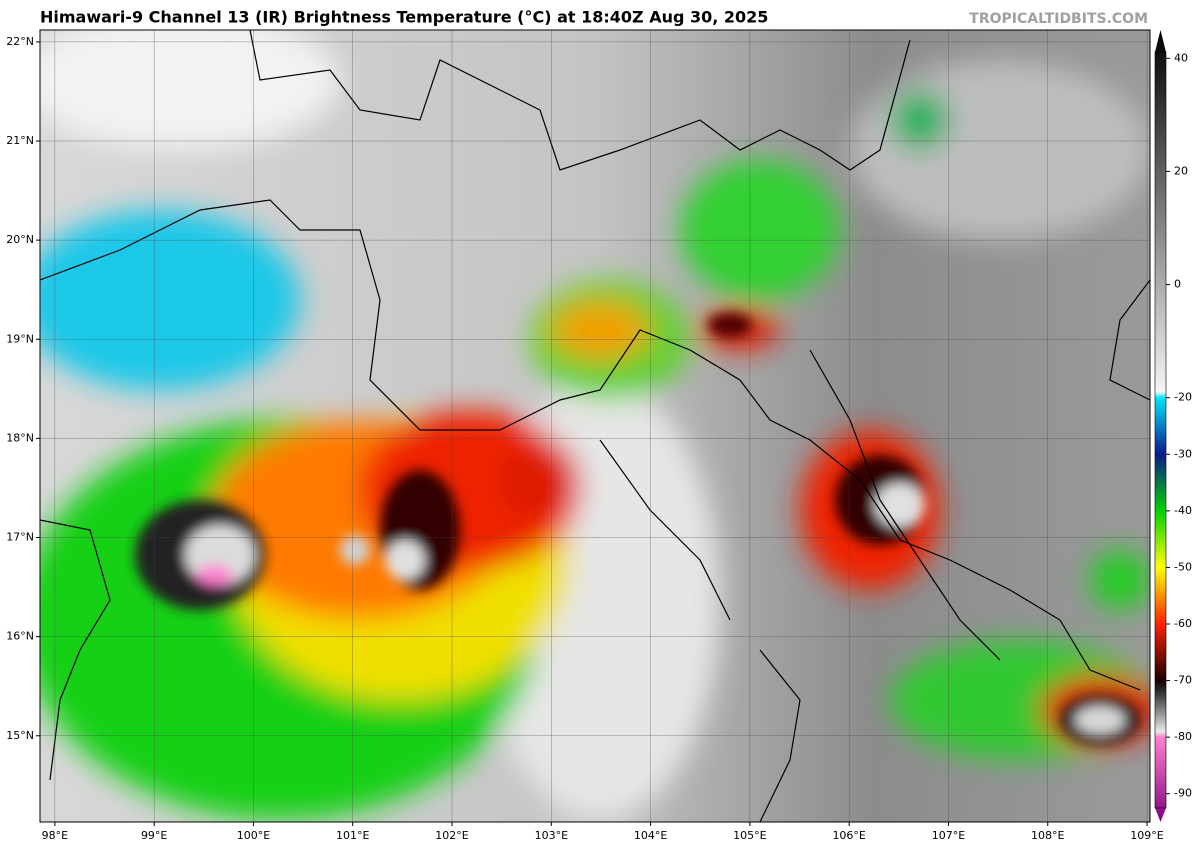 The image size is (1200, 845). I want to click on lon-tick-label: 98°E, so click(55, 835).